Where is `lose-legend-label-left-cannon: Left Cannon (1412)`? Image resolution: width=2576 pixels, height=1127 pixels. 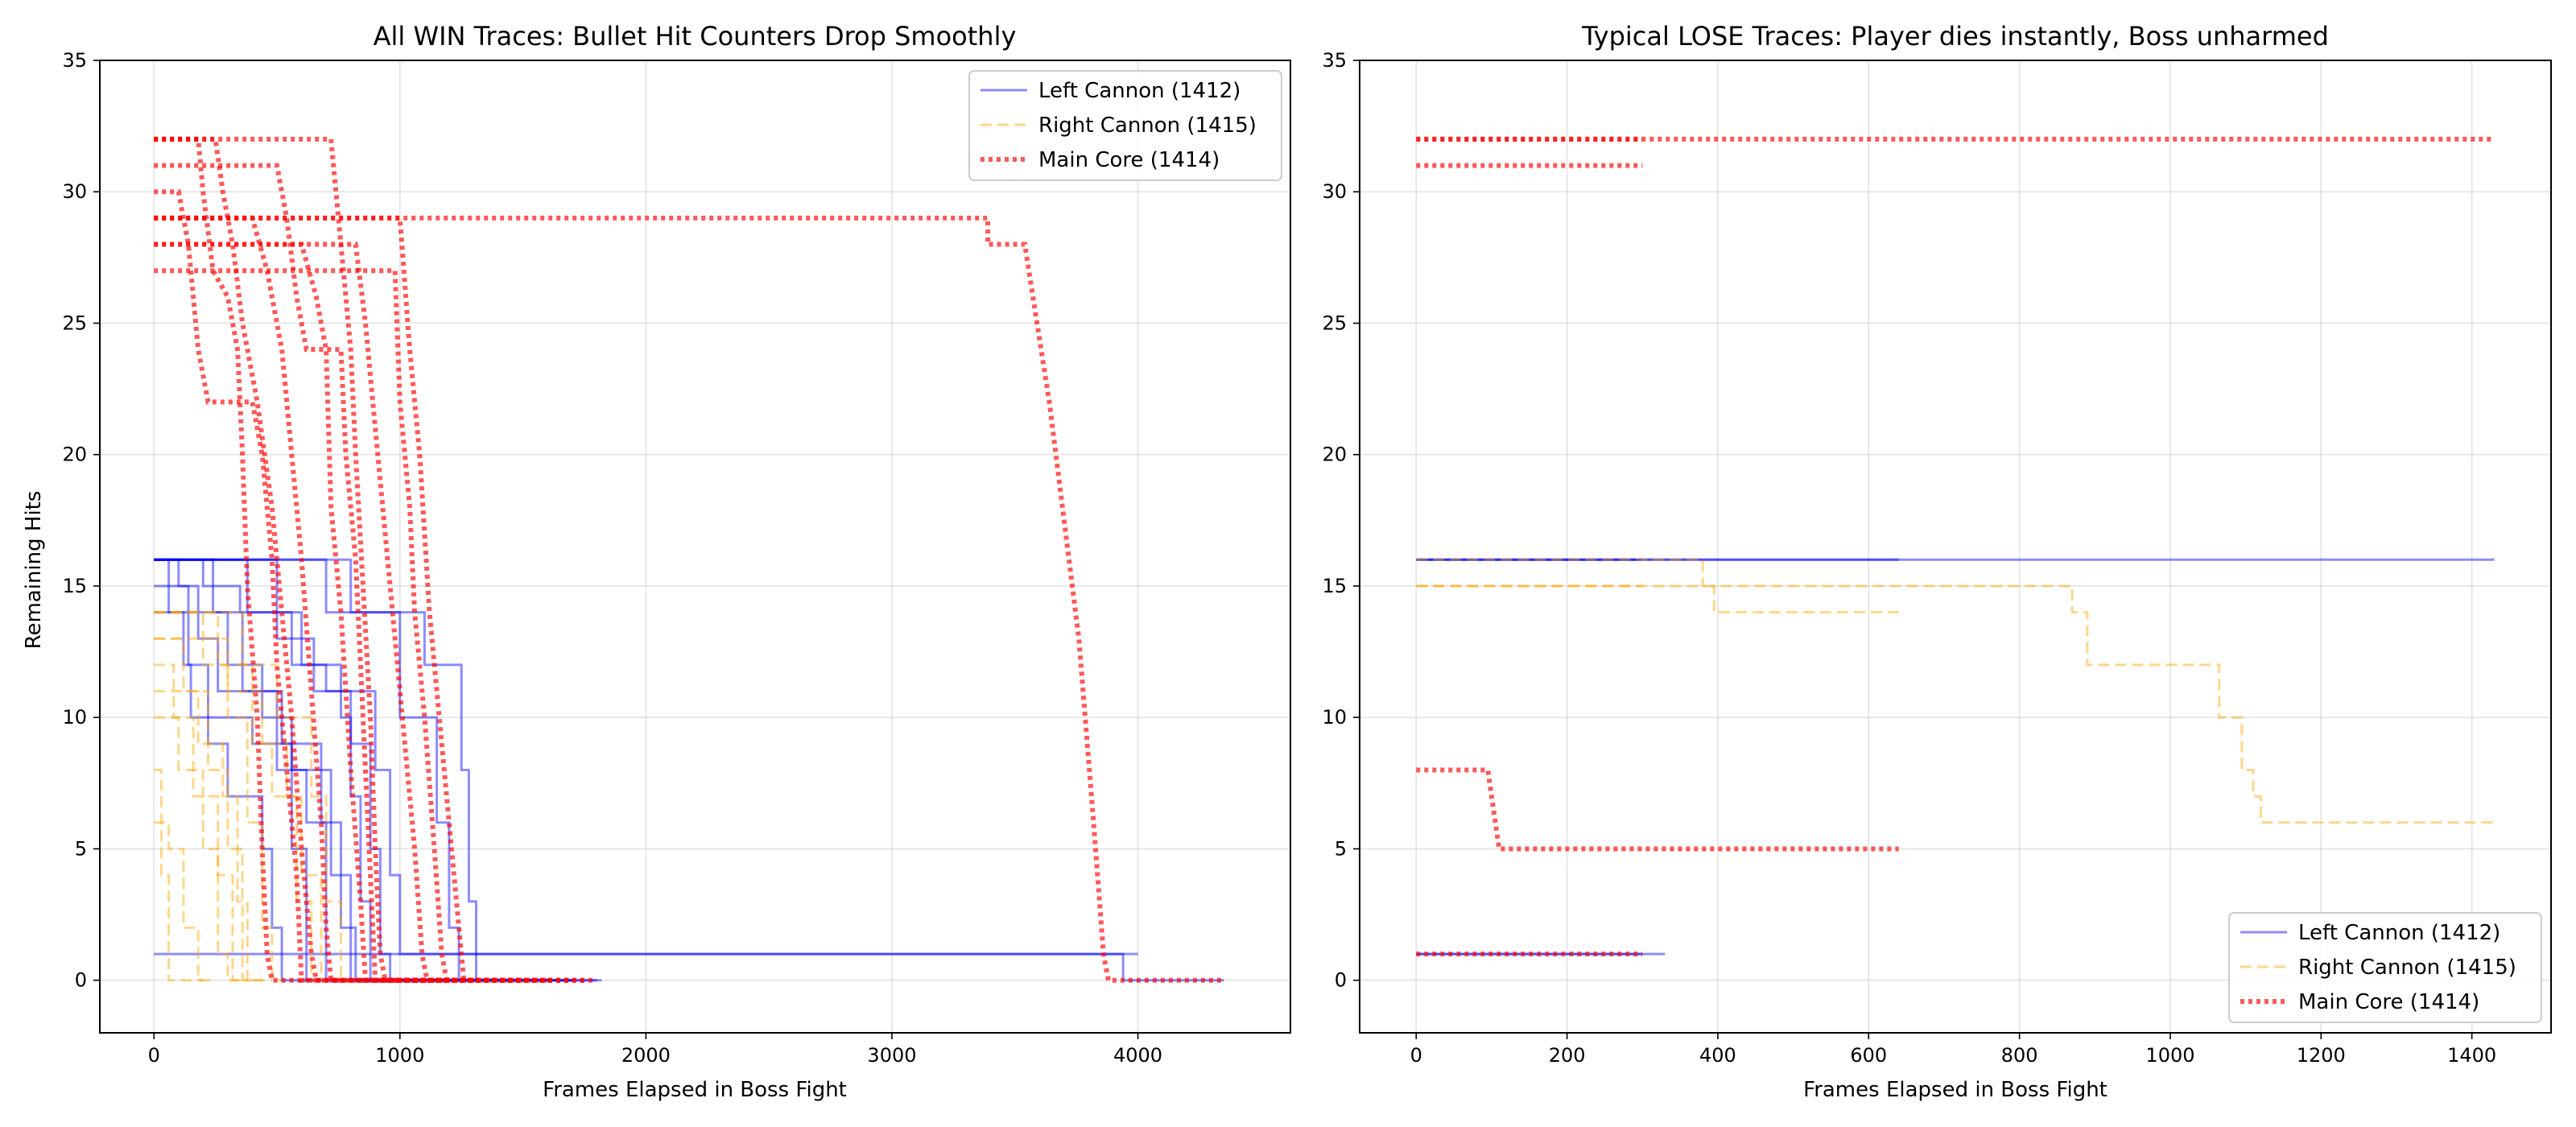 lose-legend-label-left-cannon: Left Cannon (1412) is located at coordinates (2399, 933).